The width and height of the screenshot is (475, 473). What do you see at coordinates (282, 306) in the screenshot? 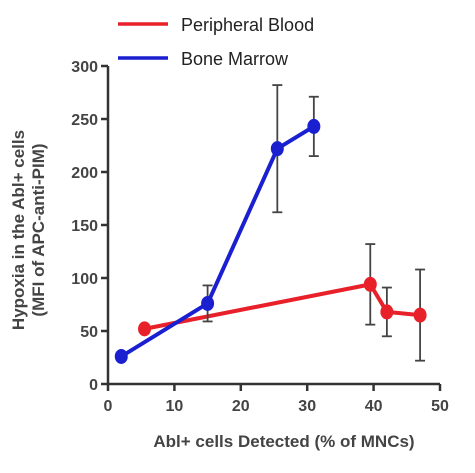
I see `series-line` at bounding box center [282, 306].